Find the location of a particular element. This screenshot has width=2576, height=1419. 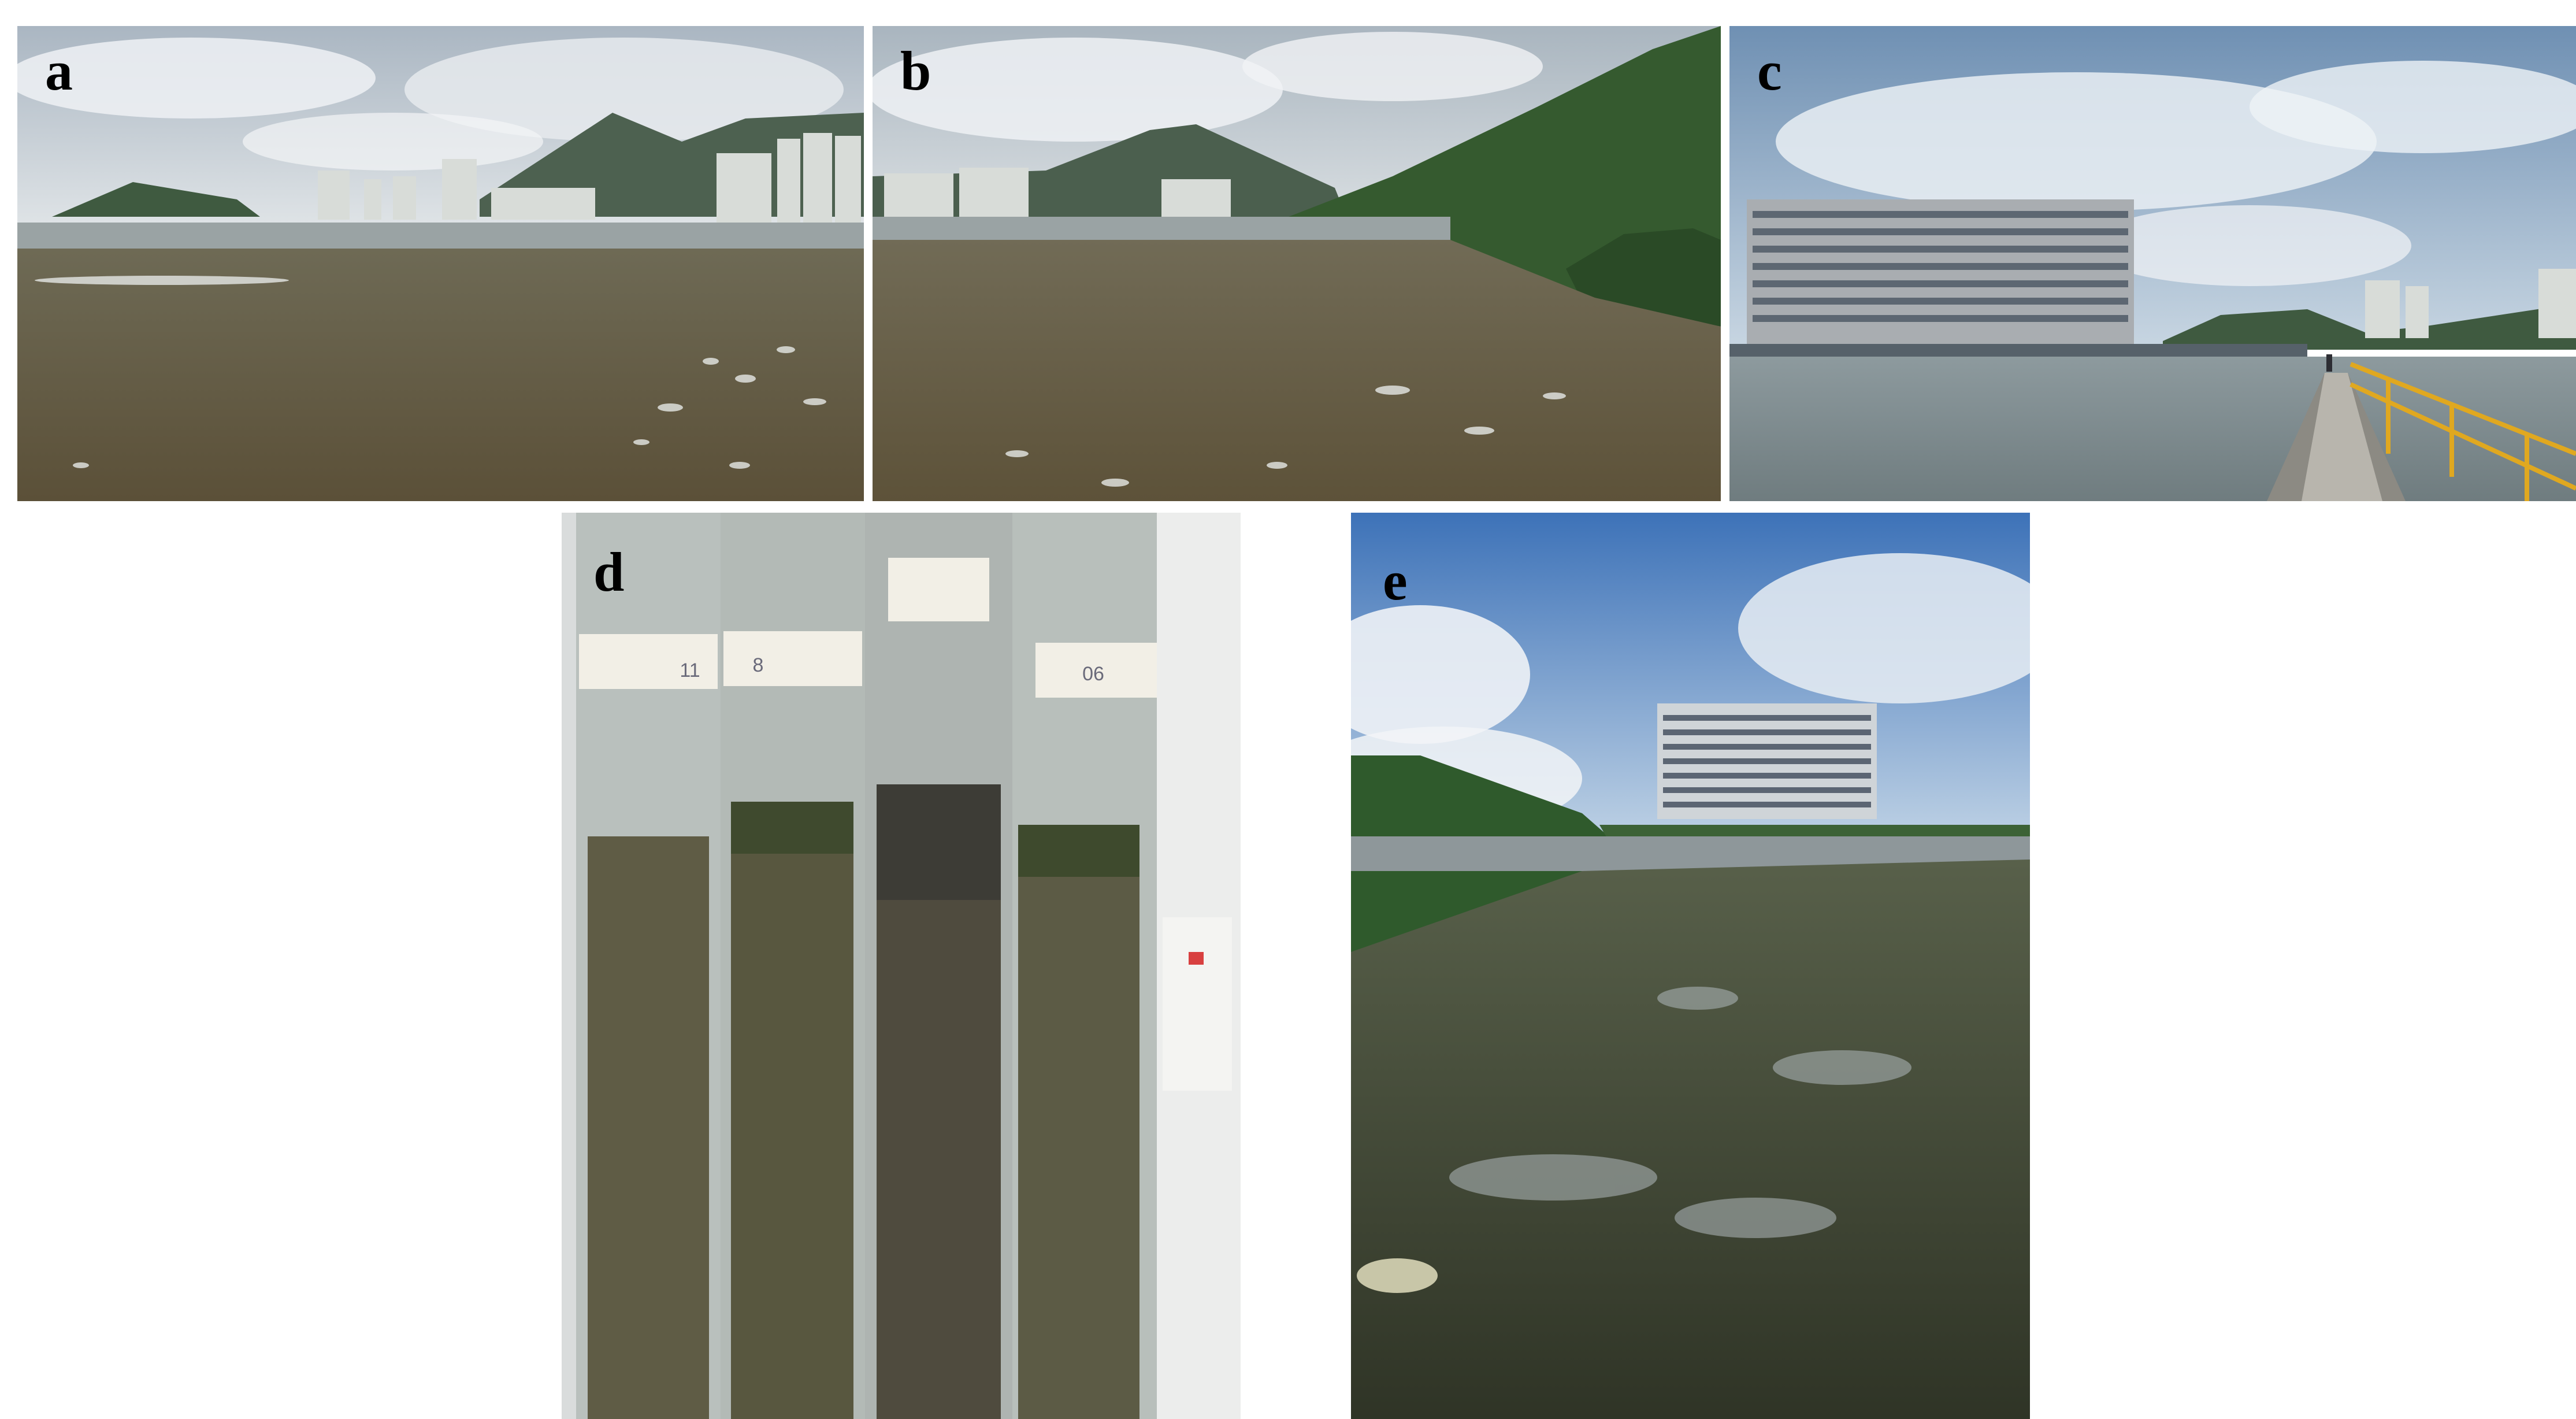

panel-a-photo is located at coordinates (441, 263).